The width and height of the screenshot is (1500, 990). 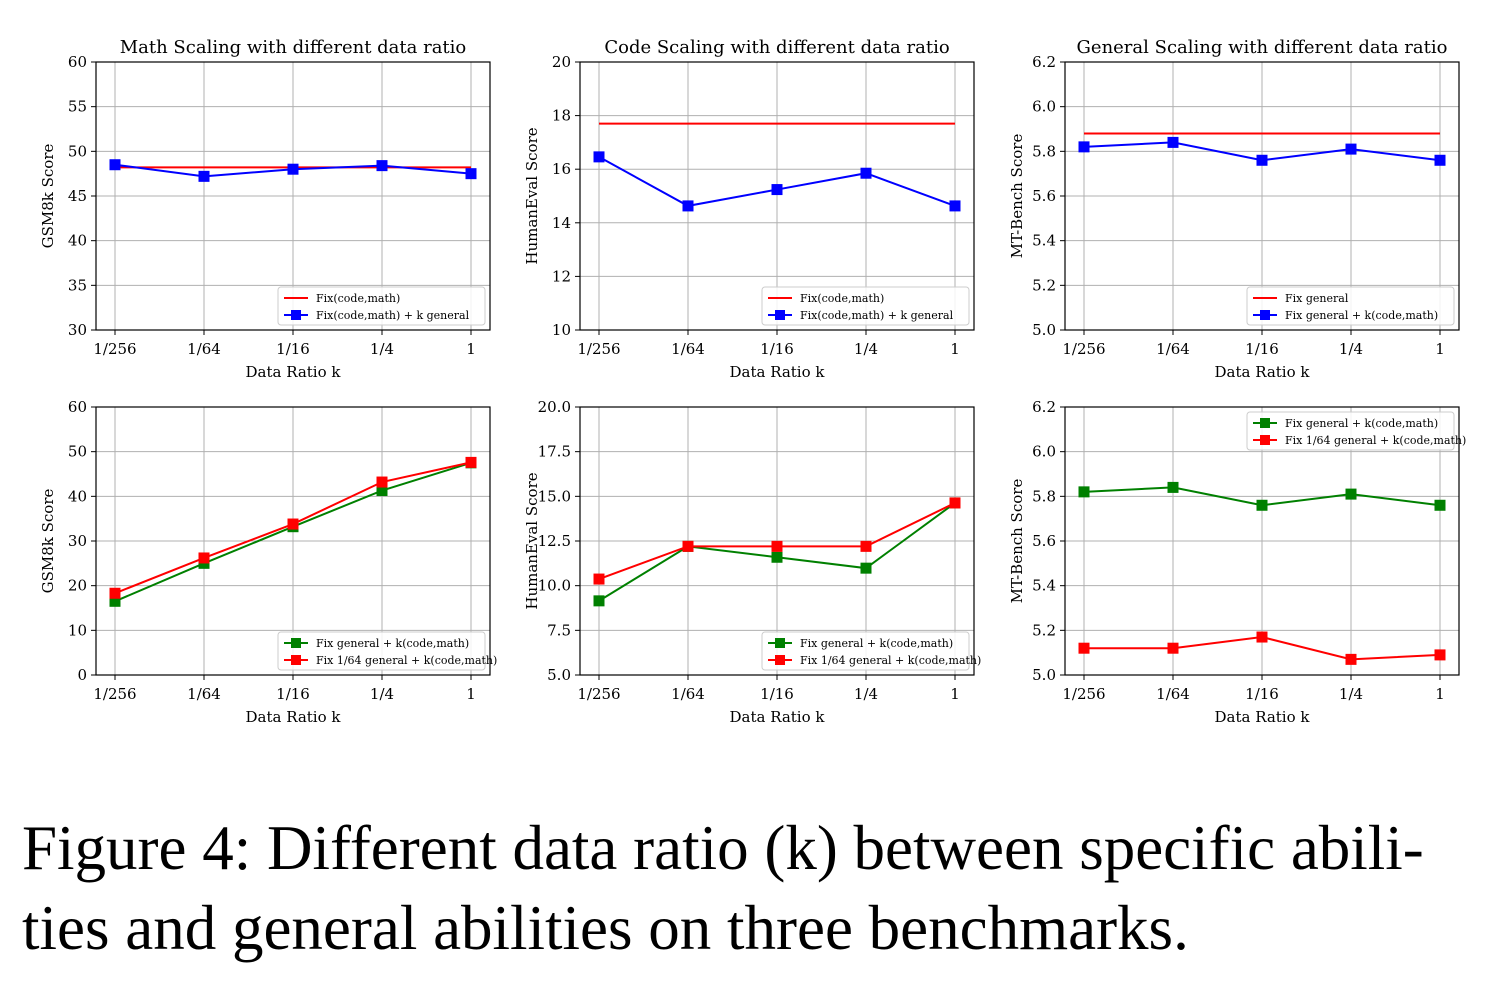 I want to click on y-tick-label: 12, so click(x=561, y=276).